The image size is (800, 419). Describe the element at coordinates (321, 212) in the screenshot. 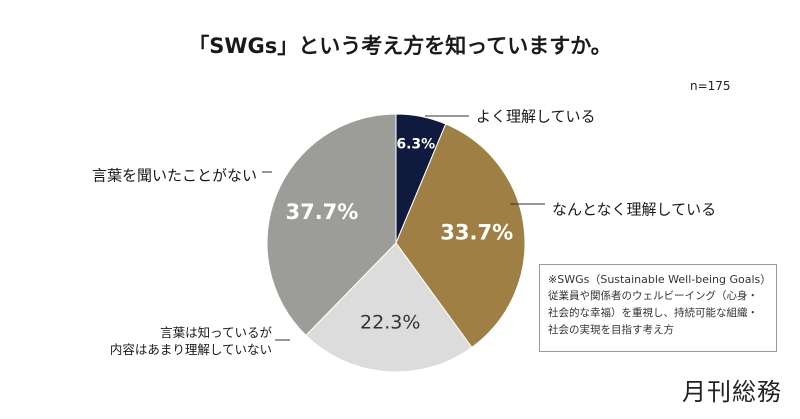

I see `slice-value-label: 37.7%` at that location.